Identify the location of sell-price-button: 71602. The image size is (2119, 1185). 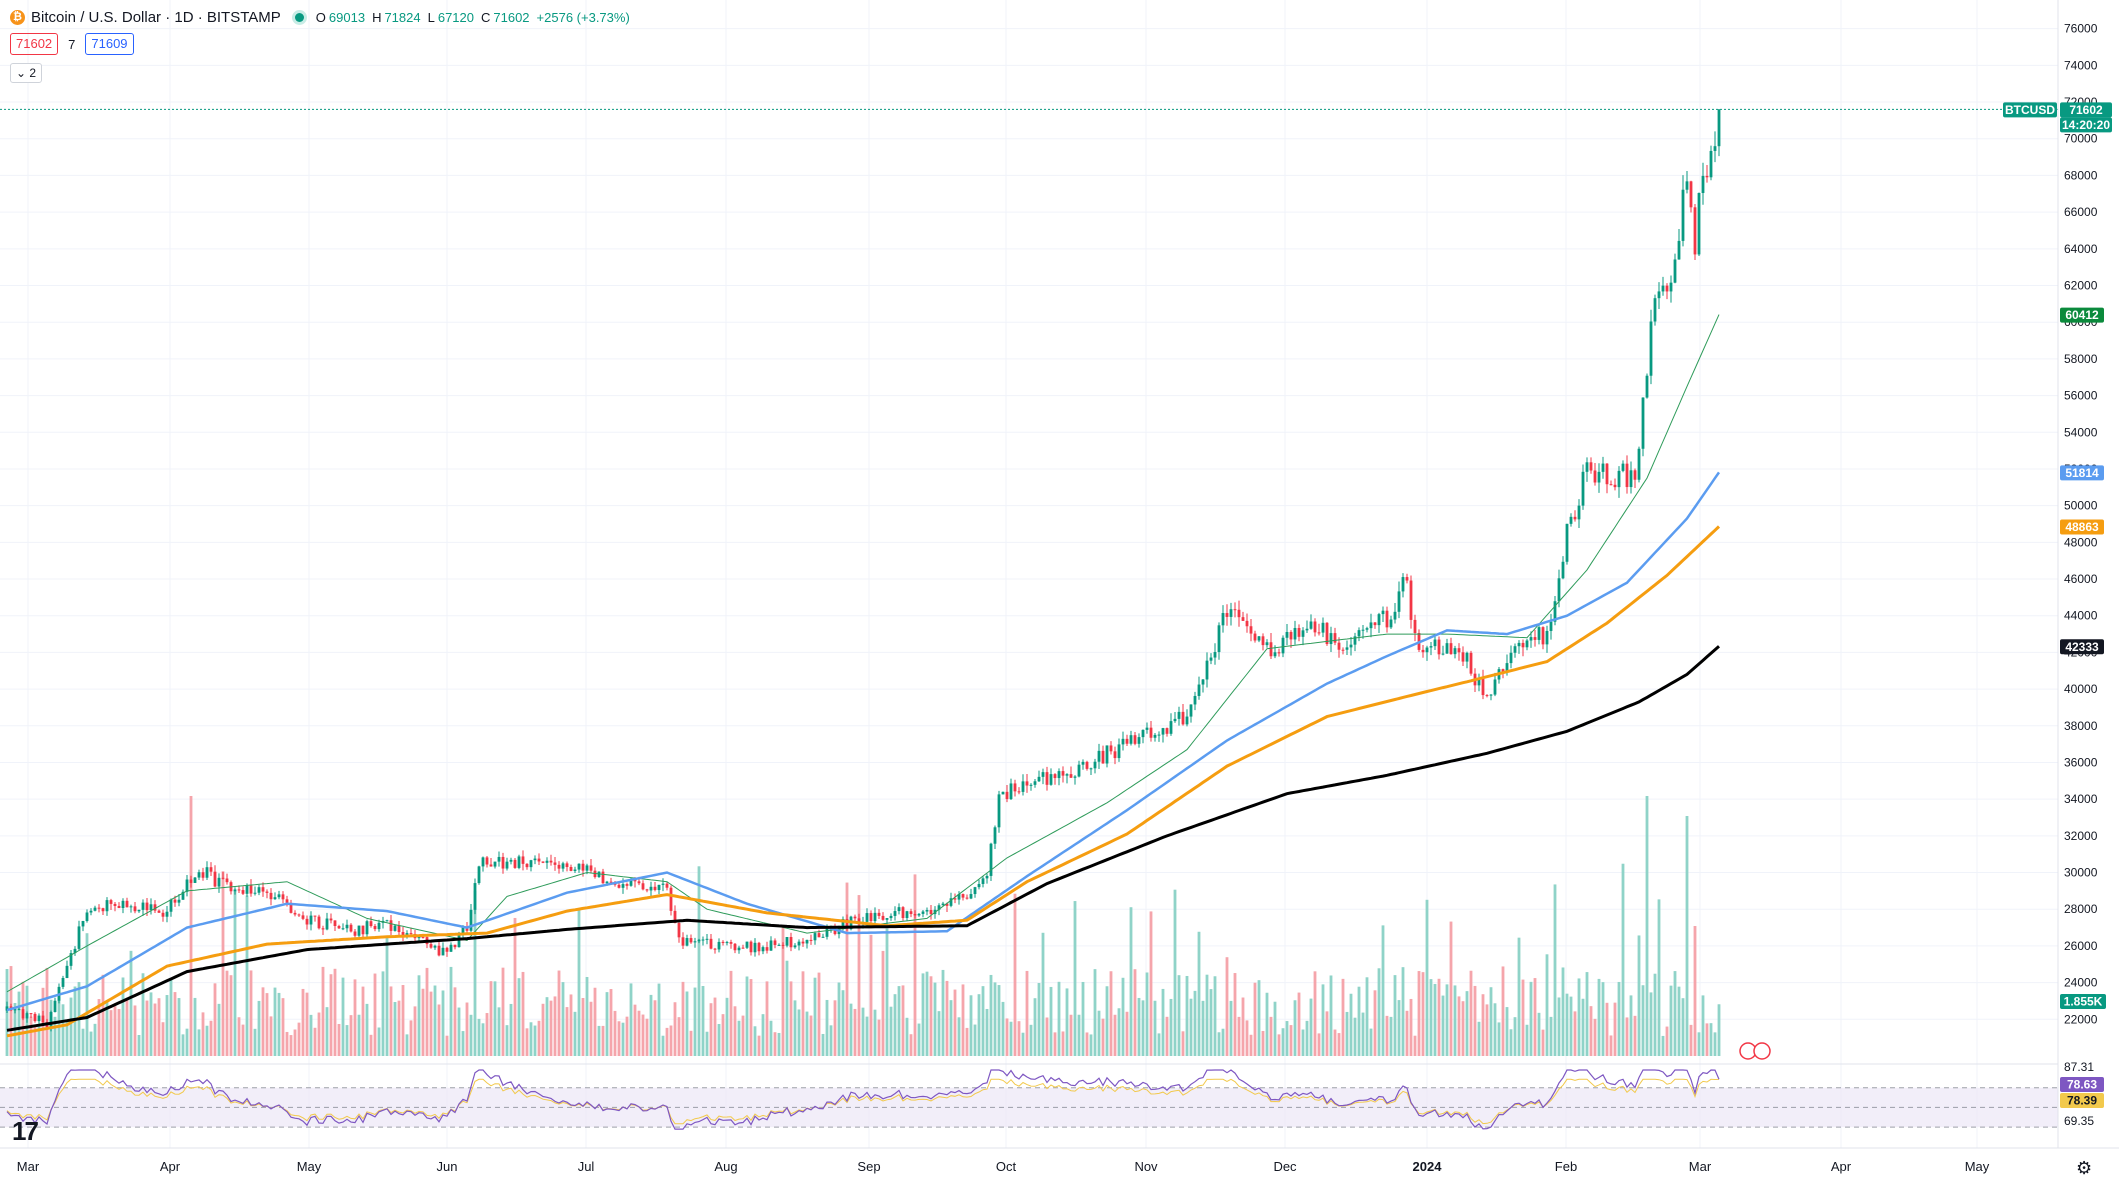
(34, 44).